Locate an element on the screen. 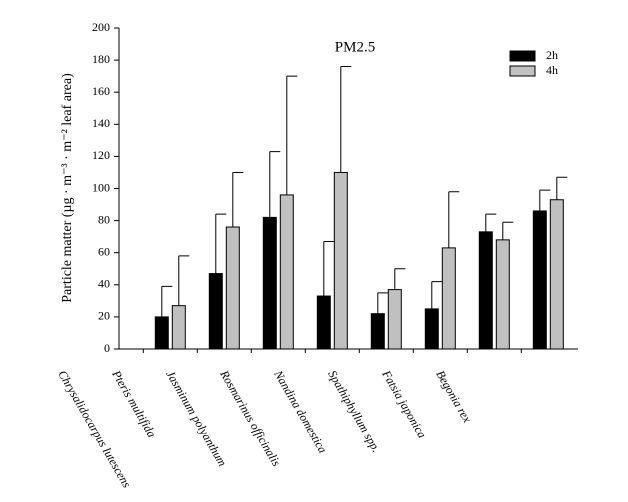  y-tick-label: 140 is located at coordinates (101, 123).